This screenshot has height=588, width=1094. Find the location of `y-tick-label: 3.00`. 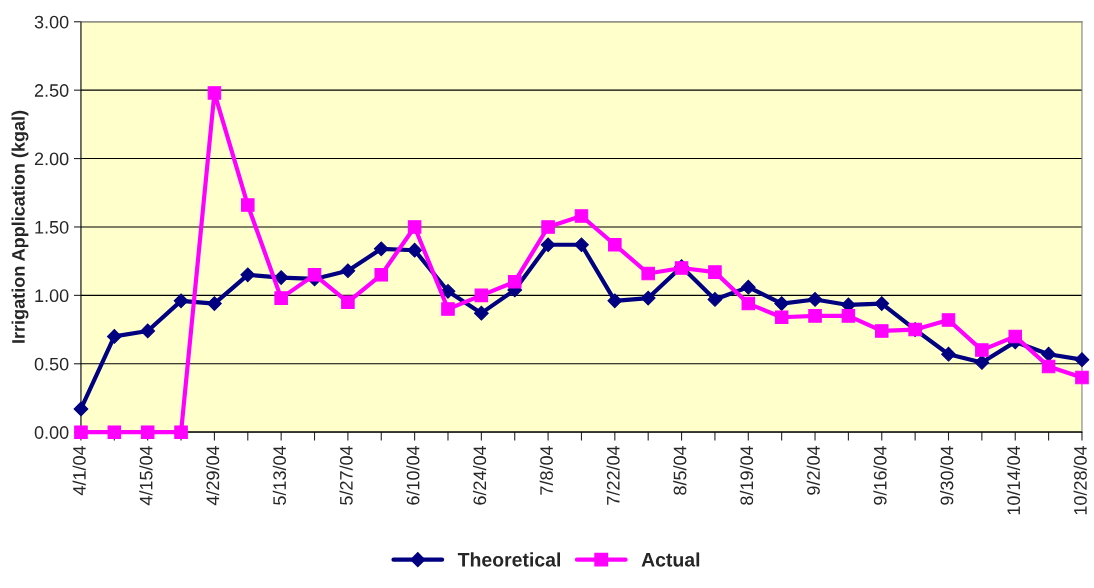

y-tick-label: 3.00 is located at coordinates (51, 22).